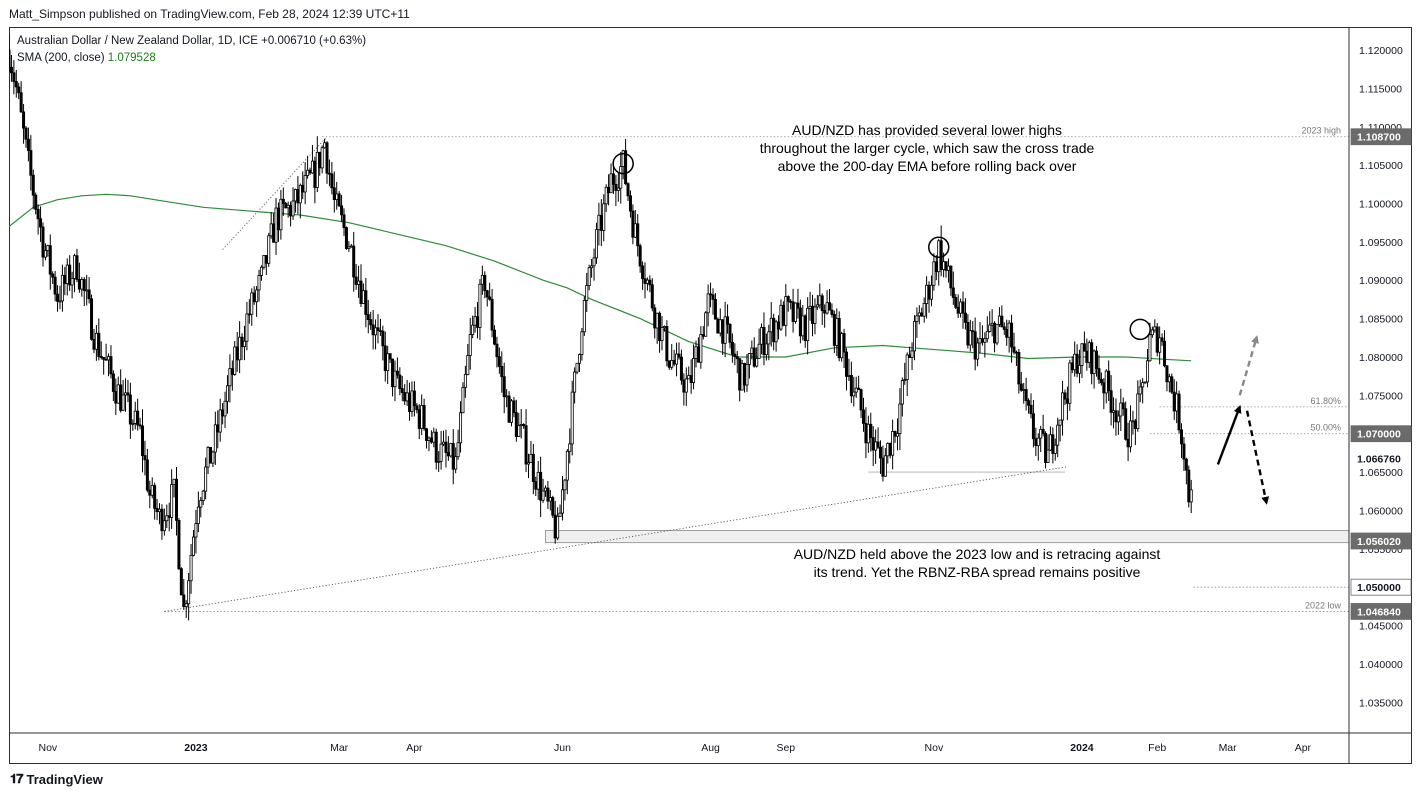  Describe the element at coordinates (61, 58) in the screenshot. I see `indicator-name: SMA (200, close)` at that location.